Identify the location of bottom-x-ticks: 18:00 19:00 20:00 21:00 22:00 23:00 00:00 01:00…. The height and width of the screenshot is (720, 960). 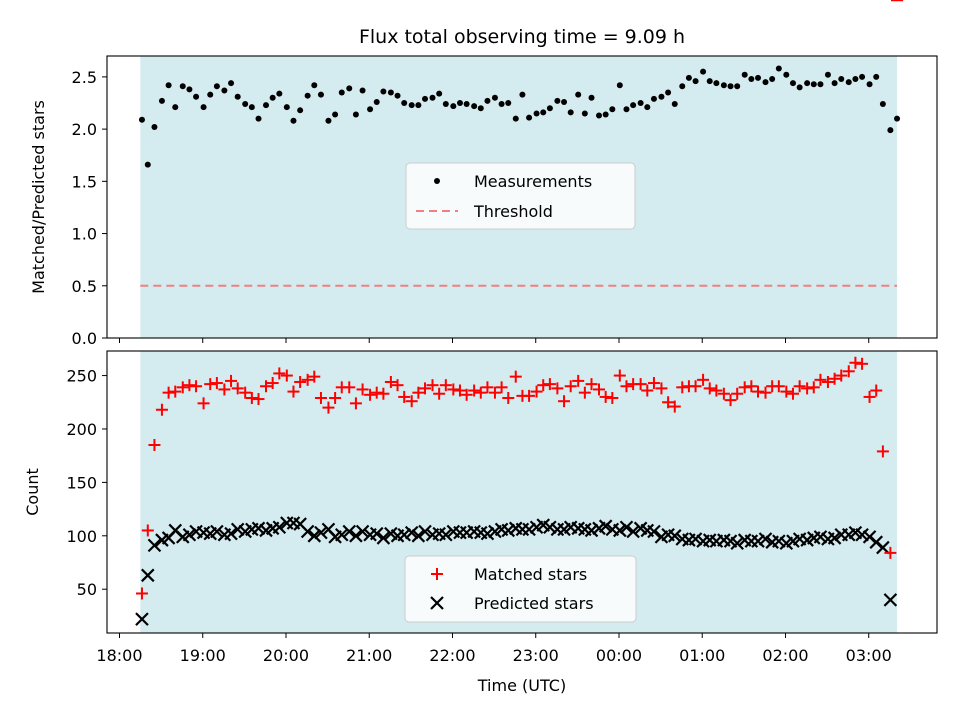
(494, 649).